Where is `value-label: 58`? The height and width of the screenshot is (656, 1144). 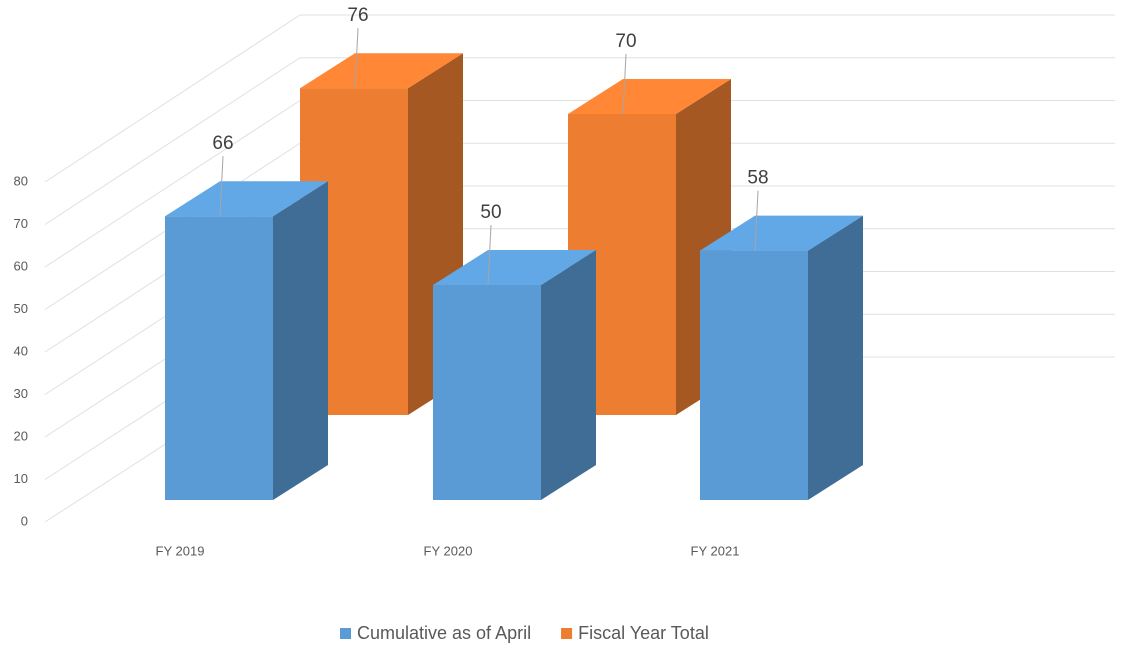
value-label: 58 is located at coordinates (757, 178).